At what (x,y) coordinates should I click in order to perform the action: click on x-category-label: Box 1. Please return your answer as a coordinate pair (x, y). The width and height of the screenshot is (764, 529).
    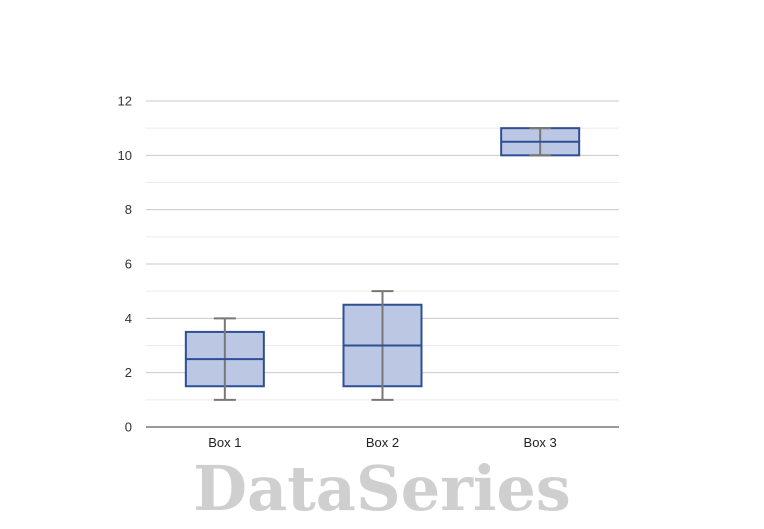
    Looking at the image, I should click on (224, 442).